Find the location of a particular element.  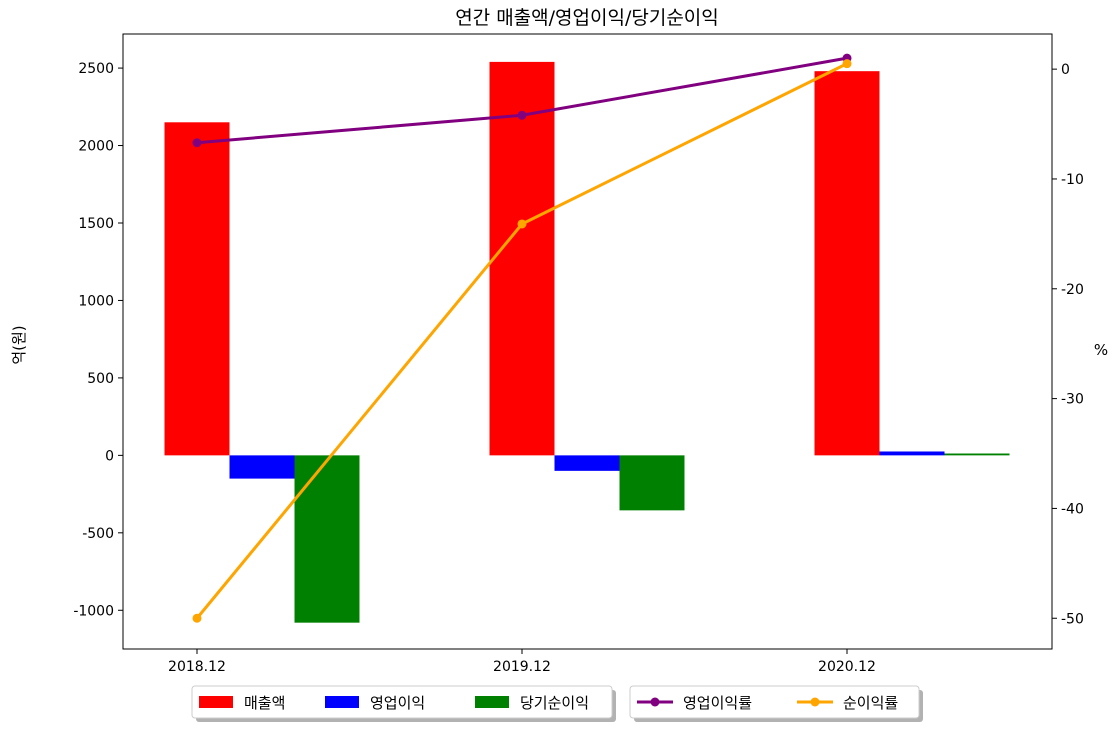

legend-lines: 영업이익률 순이익률 is located at coordinates (776, 703).